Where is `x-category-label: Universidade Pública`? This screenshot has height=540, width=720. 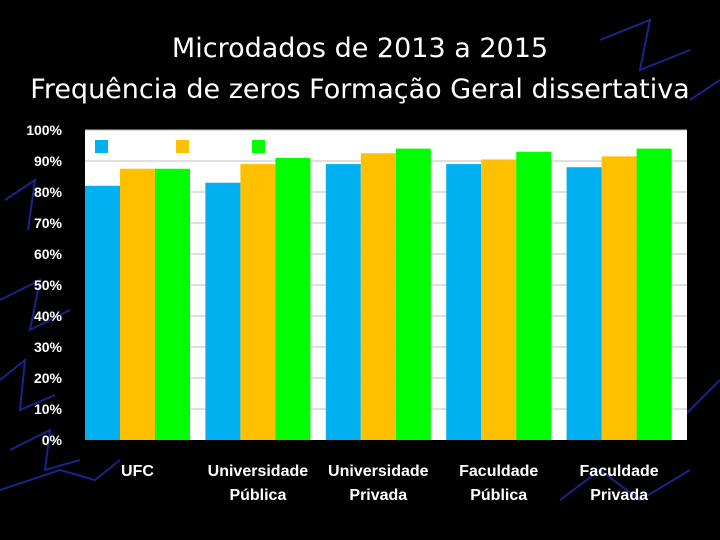 x-category-label: Universidade Pública is located at coordinates (258, 483).